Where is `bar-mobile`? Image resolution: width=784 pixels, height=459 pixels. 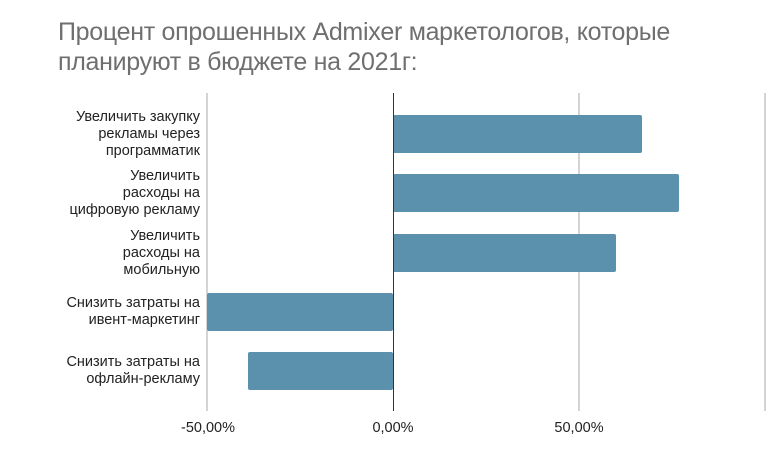
bar-mobile is located at coordinates (505, 253).